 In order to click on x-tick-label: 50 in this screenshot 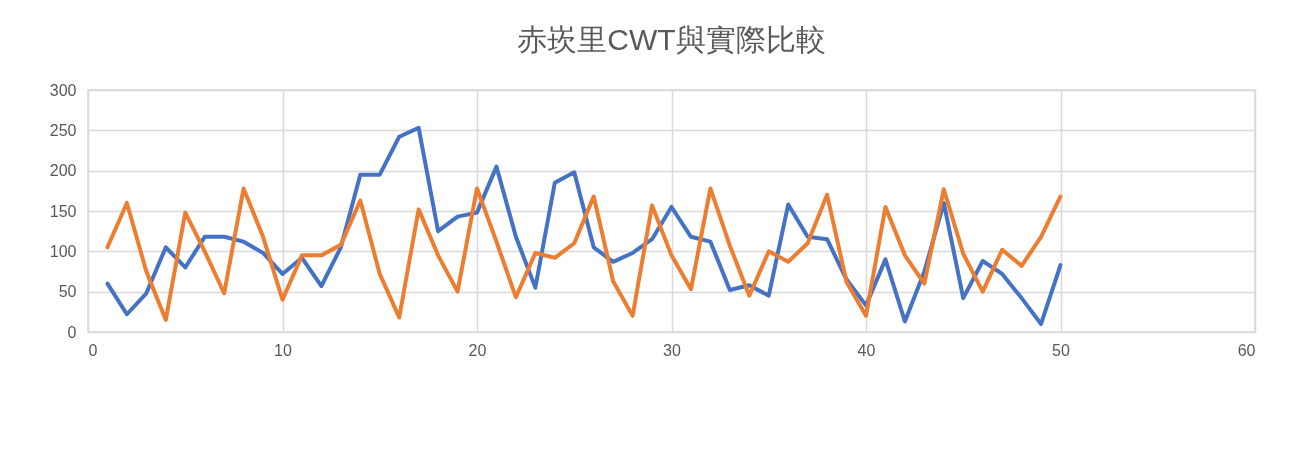, I will do `click(1061, 350)`.